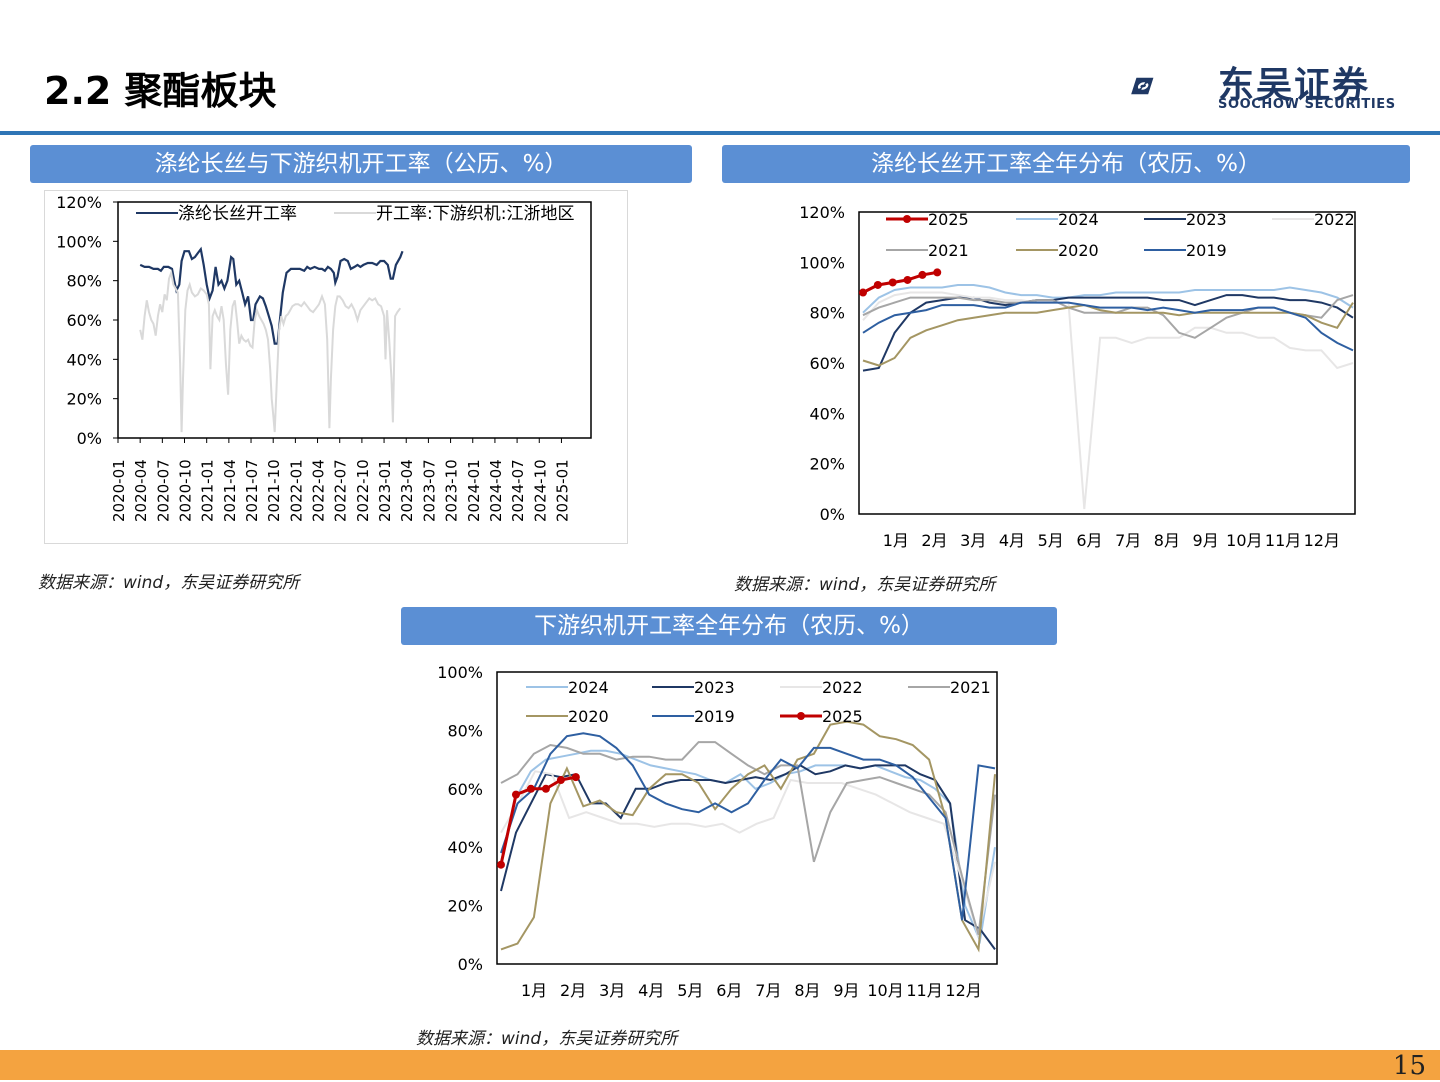 The image size is (1440, 1082). What do you see at coordinates (1409, 1066) in the screenshot?
I see `page-number: 15` at bounding box center [1409, 1066].